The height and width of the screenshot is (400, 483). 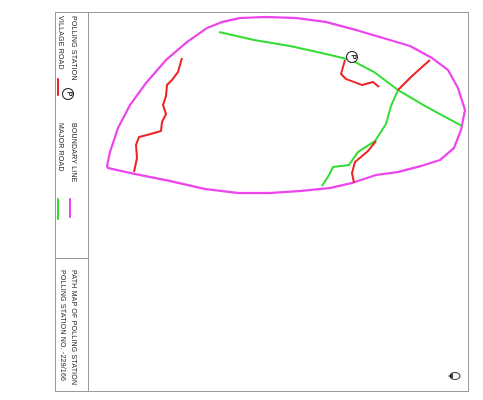 What do you see at coordinates (454, 376) in the screenshot?
I see `north-arrow-icon` at bounding box center [454, 376].